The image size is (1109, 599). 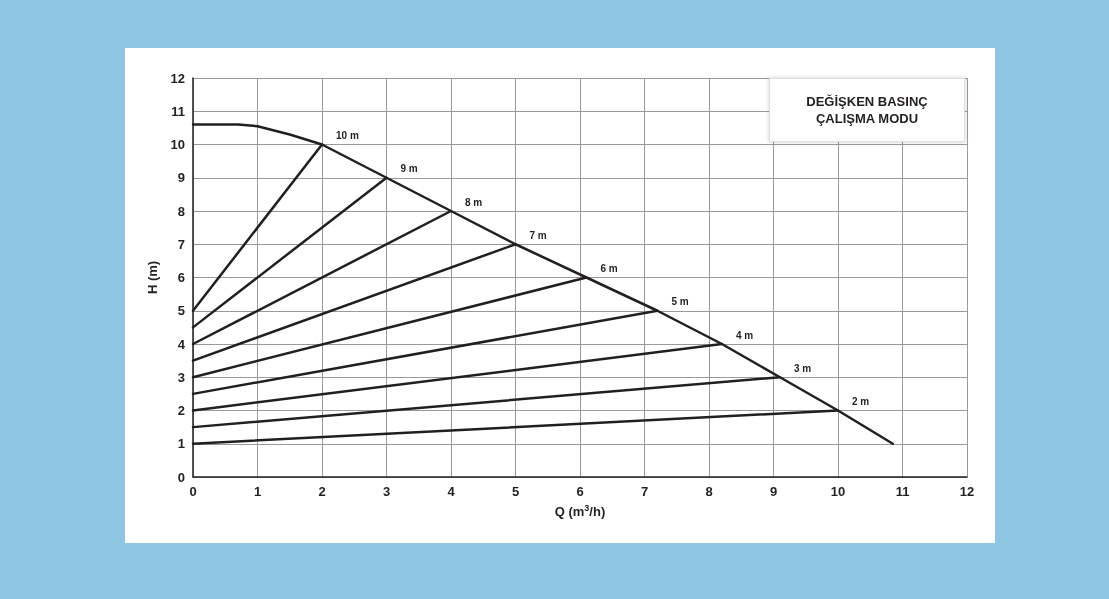 I want to click on text-box: DEĞİŞKEN BASINÇ ÇALIŞMA MODU, so click(x=867, y=110).